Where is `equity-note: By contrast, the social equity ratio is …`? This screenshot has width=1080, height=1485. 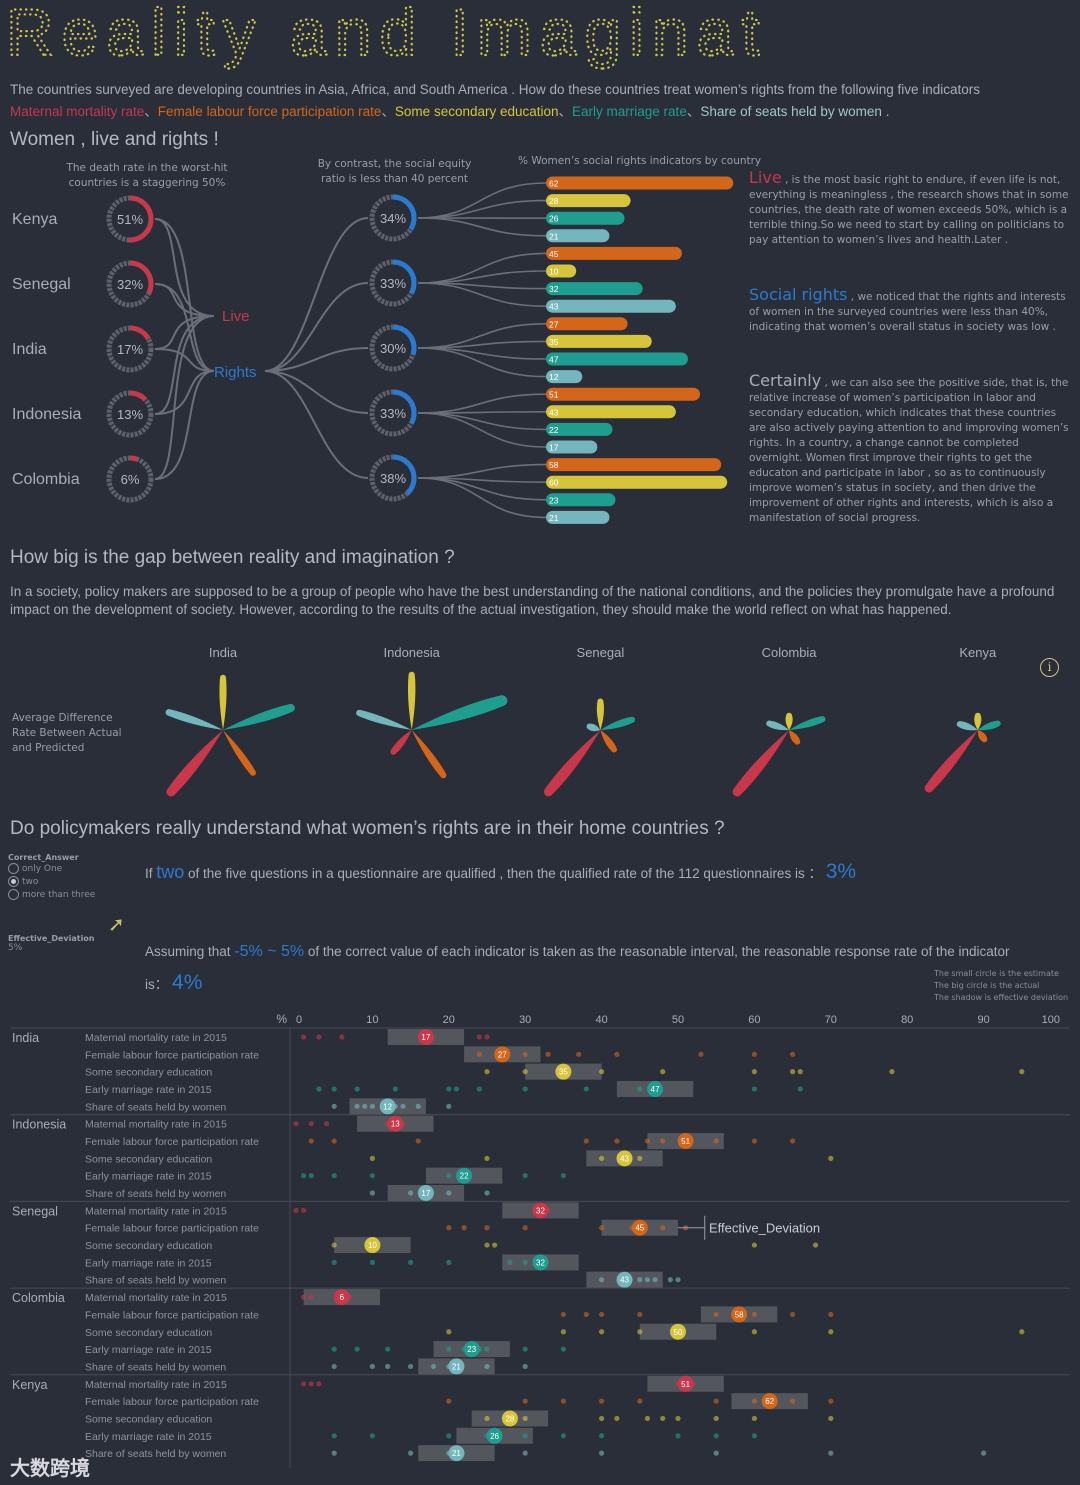 equity-note: By contrast, the social equity ratio is … is located at coordinates (394, 171).